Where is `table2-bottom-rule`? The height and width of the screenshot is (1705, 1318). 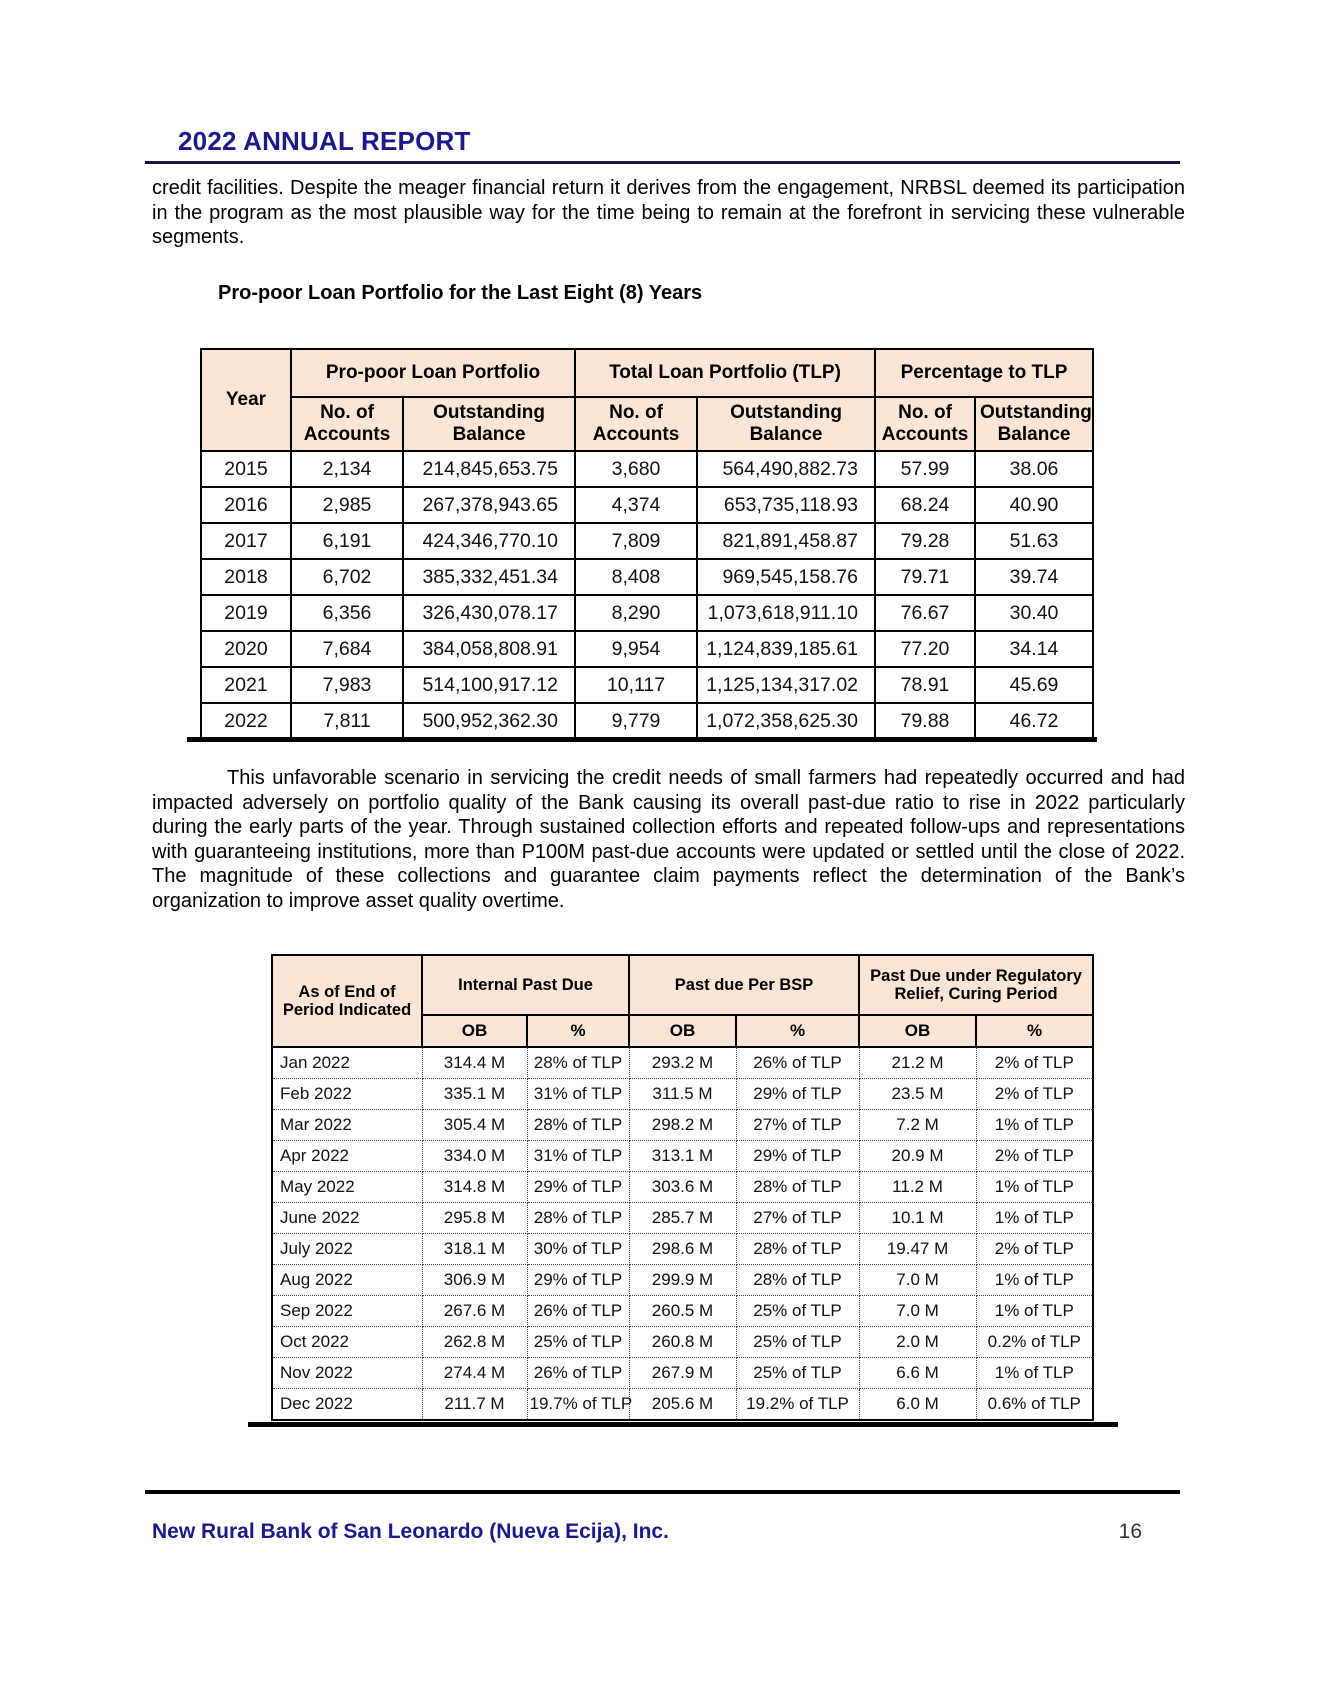
table2-bottom-rule is located at coordinates (683, 1424).